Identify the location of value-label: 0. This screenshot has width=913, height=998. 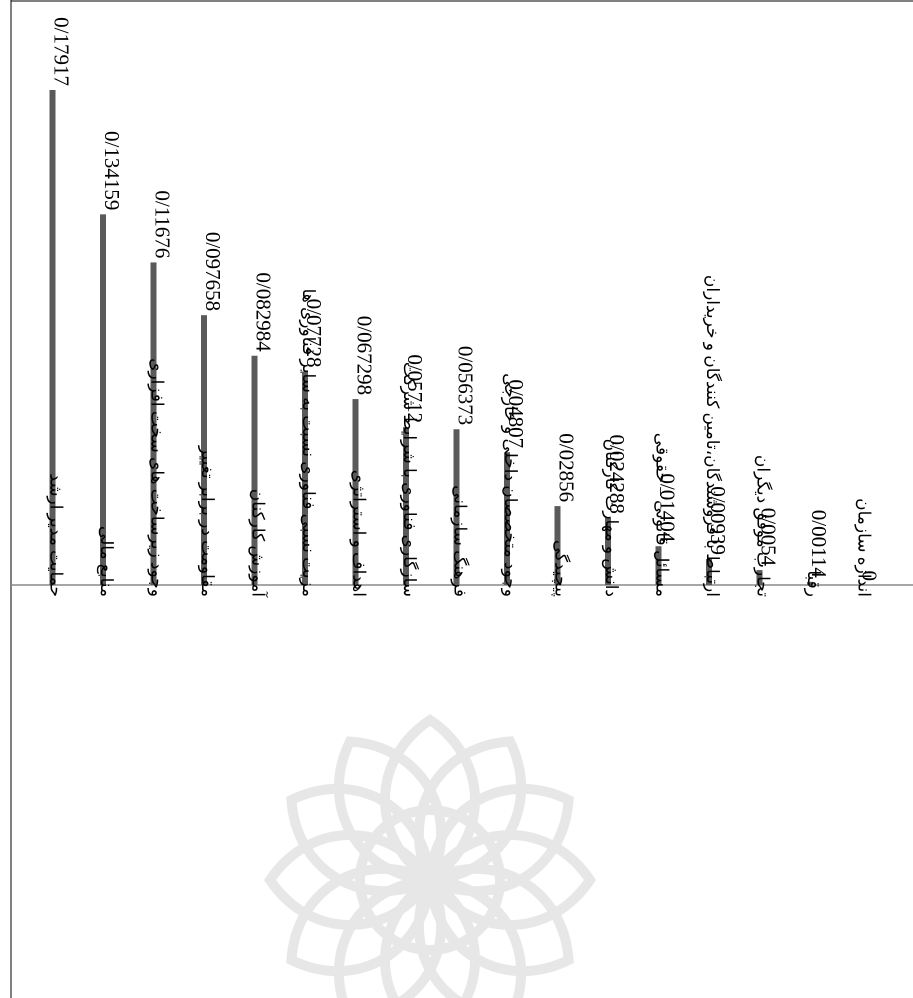
(870, 576).